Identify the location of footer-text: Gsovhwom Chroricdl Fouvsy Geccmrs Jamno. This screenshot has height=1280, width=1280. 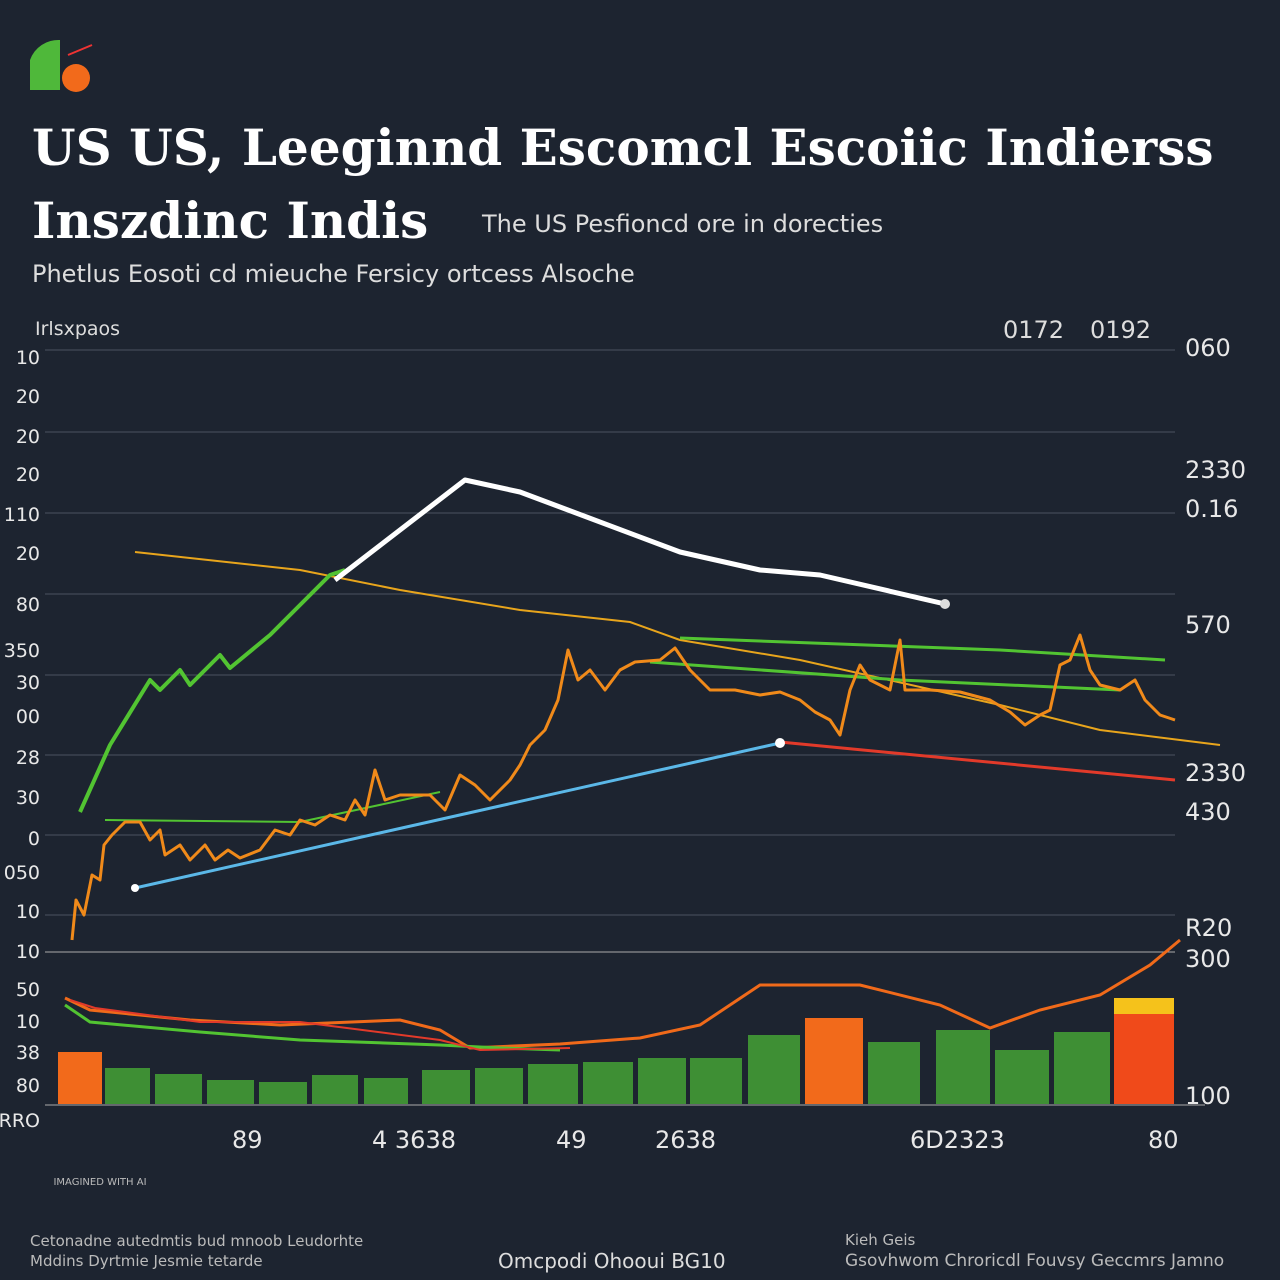
(1034, 1261).